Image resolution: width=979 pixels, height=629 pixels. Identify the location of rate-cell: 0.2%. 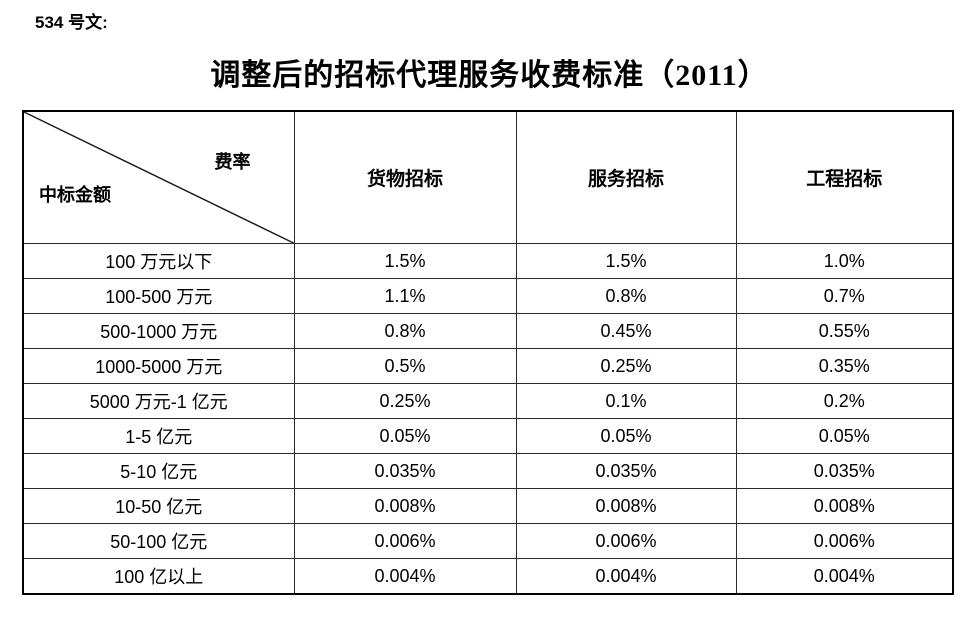
(844, 401).